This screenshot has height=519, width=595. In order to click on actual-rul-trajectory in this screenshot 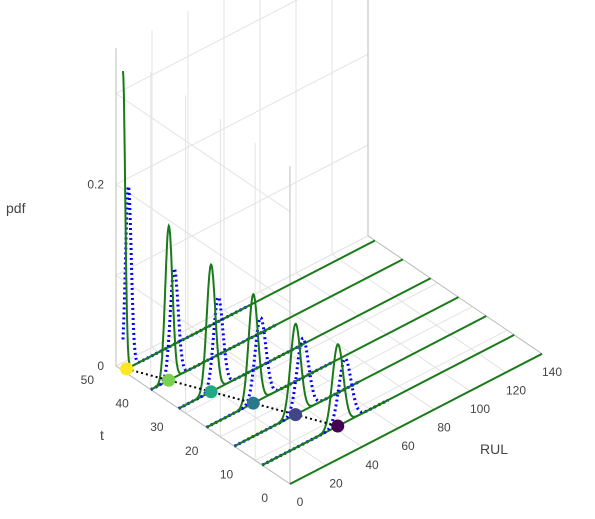, I will do `click(232, 397)`.